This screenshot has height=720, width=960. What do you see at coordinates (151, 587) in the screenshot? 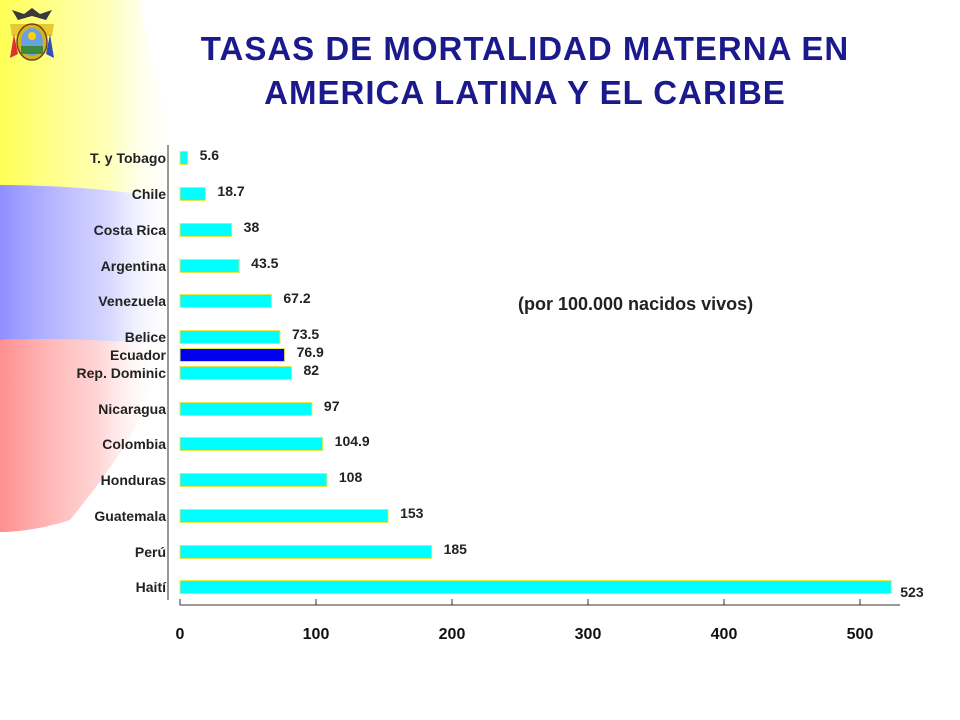
I see `category-label: Haití` at bounding box center [151, 587].